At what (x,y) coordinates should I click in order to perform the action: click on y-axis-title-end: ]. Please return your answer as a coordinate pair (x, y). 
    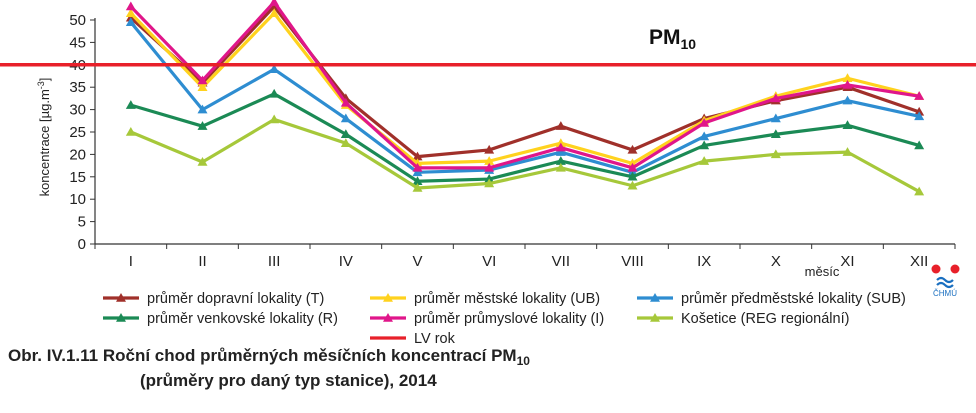
    Looking at the image, I should click on (44, 80).